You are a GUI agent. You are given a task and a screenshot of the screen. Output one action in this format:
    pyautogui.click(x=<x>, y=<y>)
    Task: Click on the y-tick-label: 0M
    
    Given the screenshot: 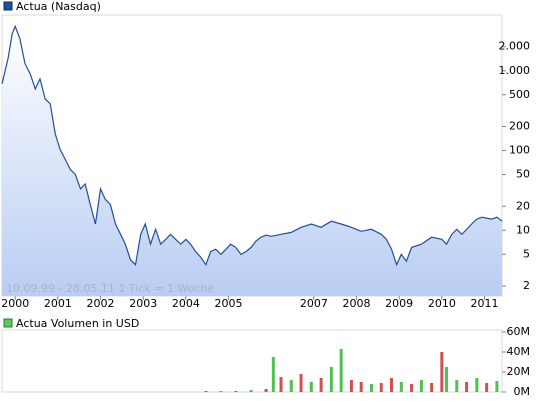 What is the action you would take?
    pyautogui.click(x=522, y=391)
    